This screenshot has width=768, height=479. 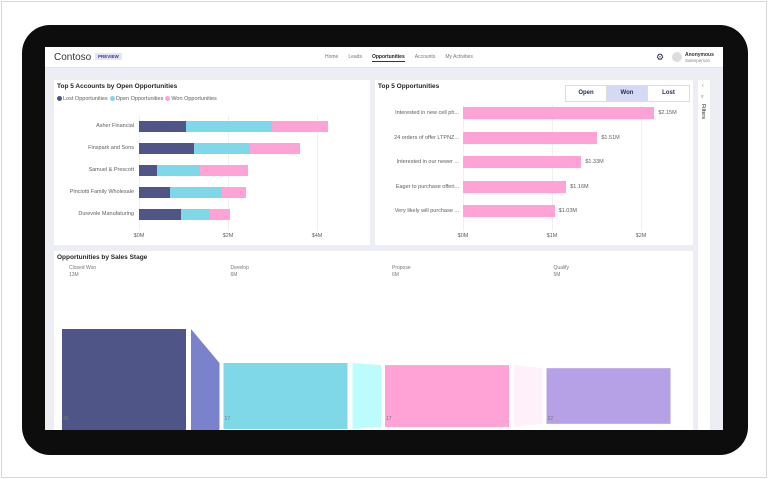 I want to click on stage-count: 46, so click(x=66, y=419).